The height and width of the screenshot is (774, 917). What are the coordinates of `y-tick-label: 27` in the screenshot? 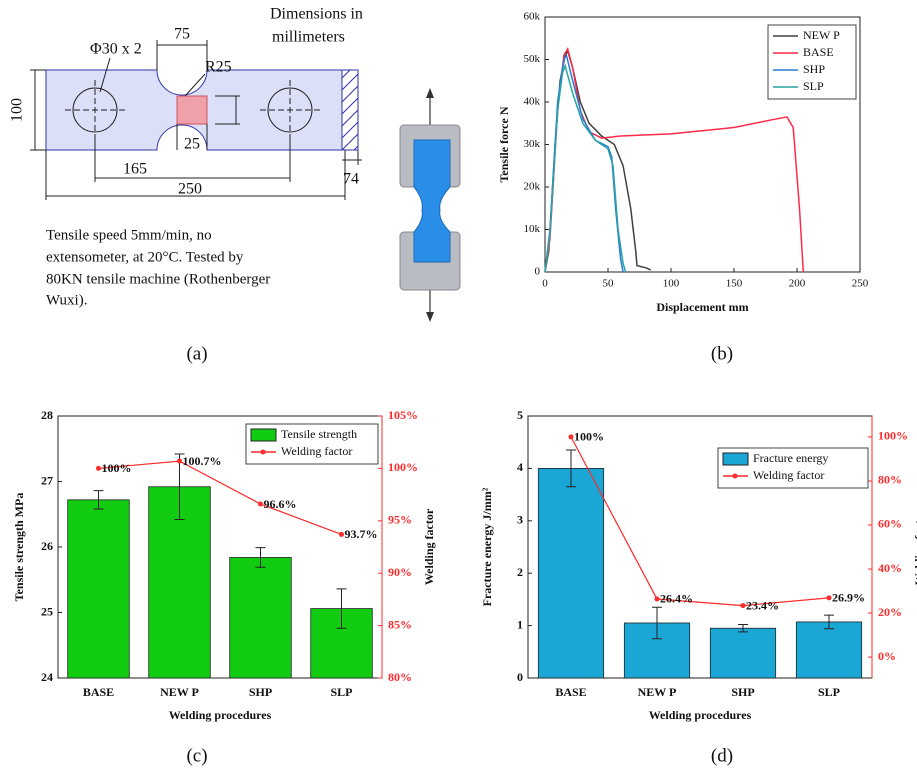 It's located at (47, 480).